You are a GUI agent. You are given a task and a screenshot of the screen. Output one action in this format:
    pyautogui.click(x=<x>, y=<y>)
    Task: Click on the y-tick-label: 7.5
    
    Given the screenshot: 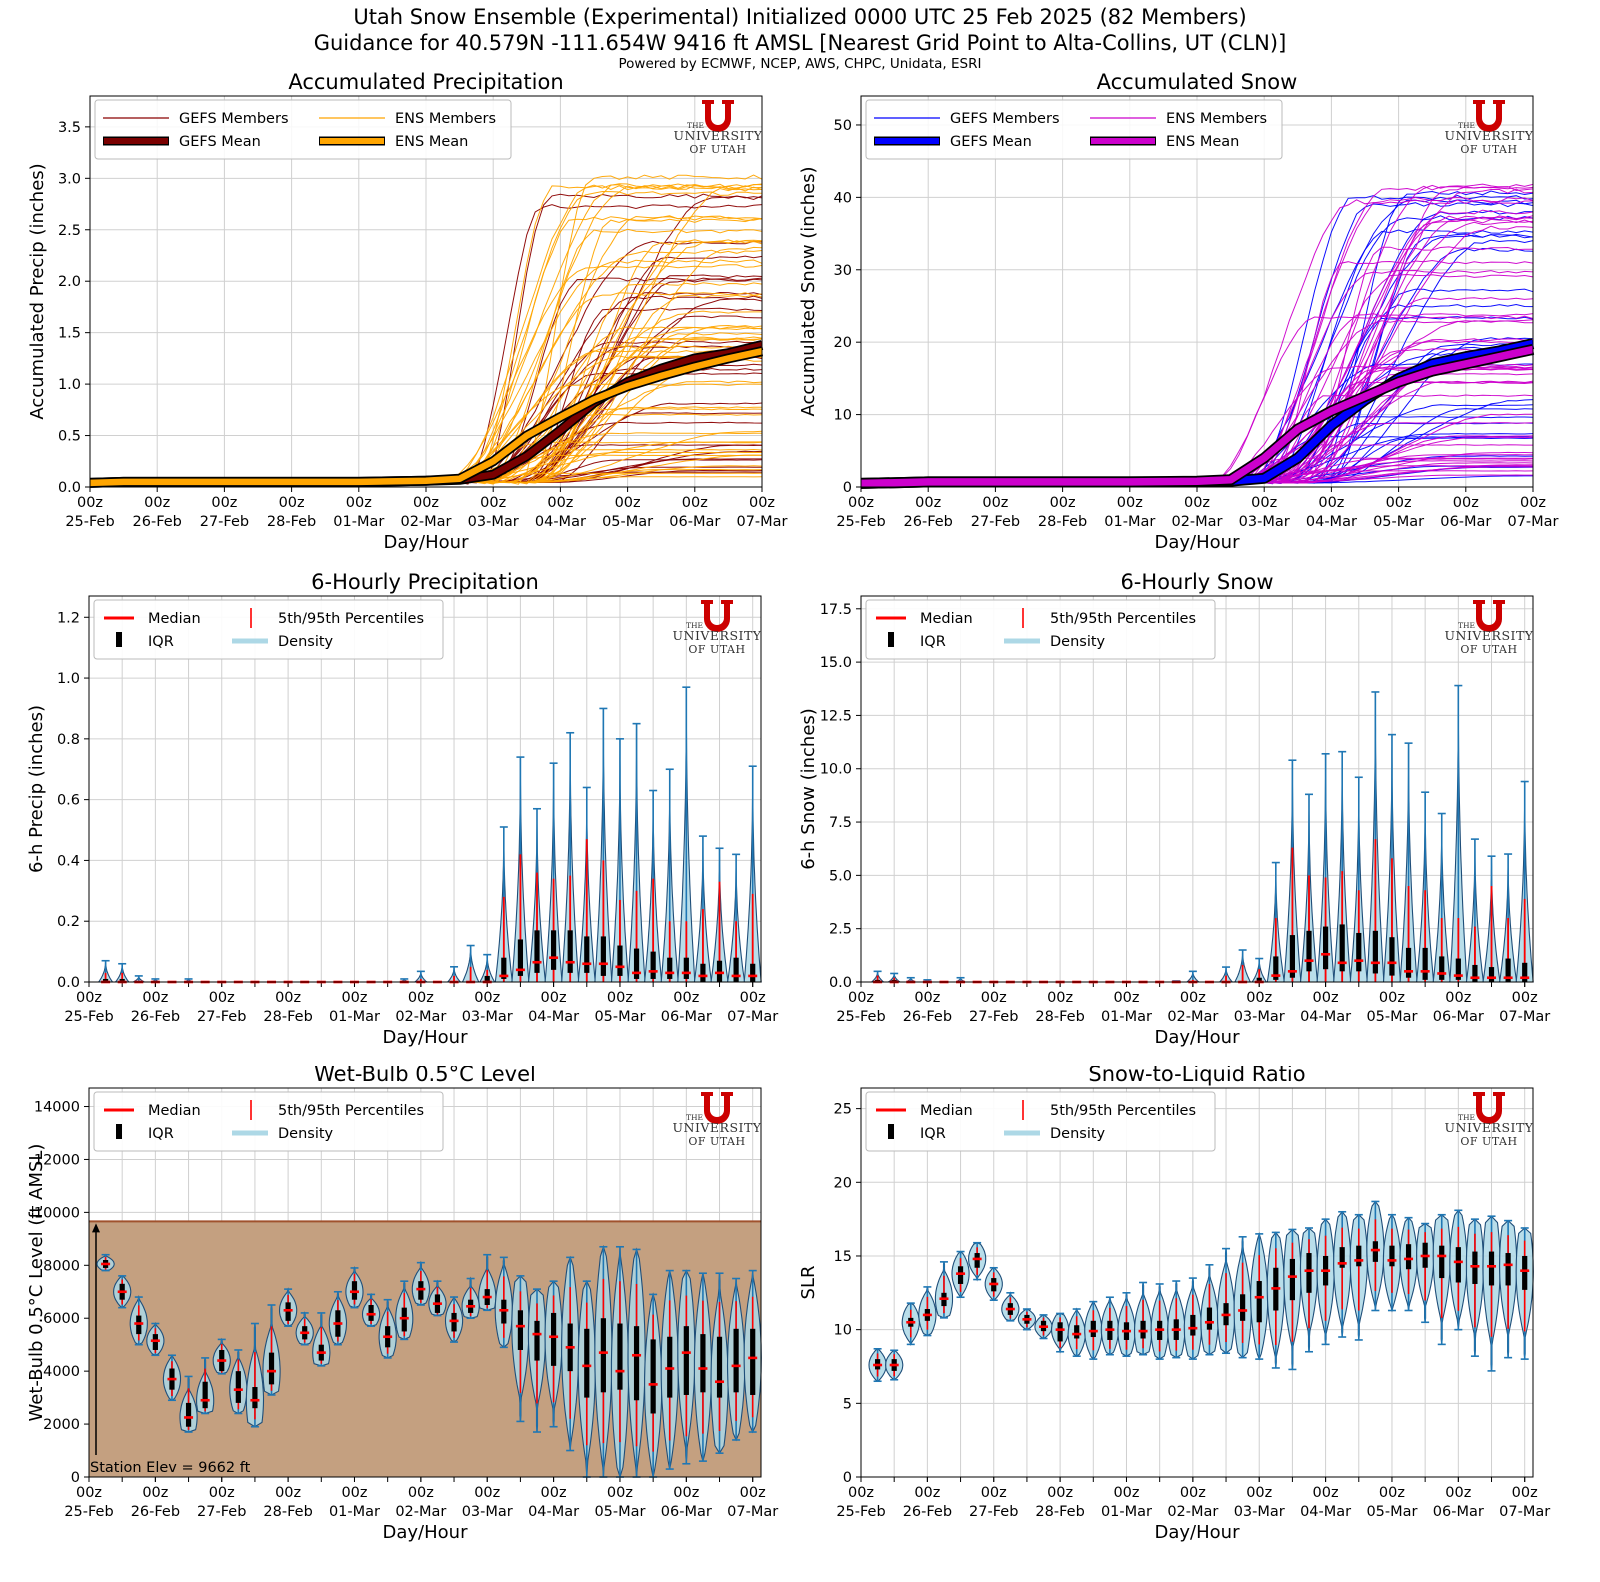 What is the action you would take?
    pyautogui.click(x=840, y=823)
    